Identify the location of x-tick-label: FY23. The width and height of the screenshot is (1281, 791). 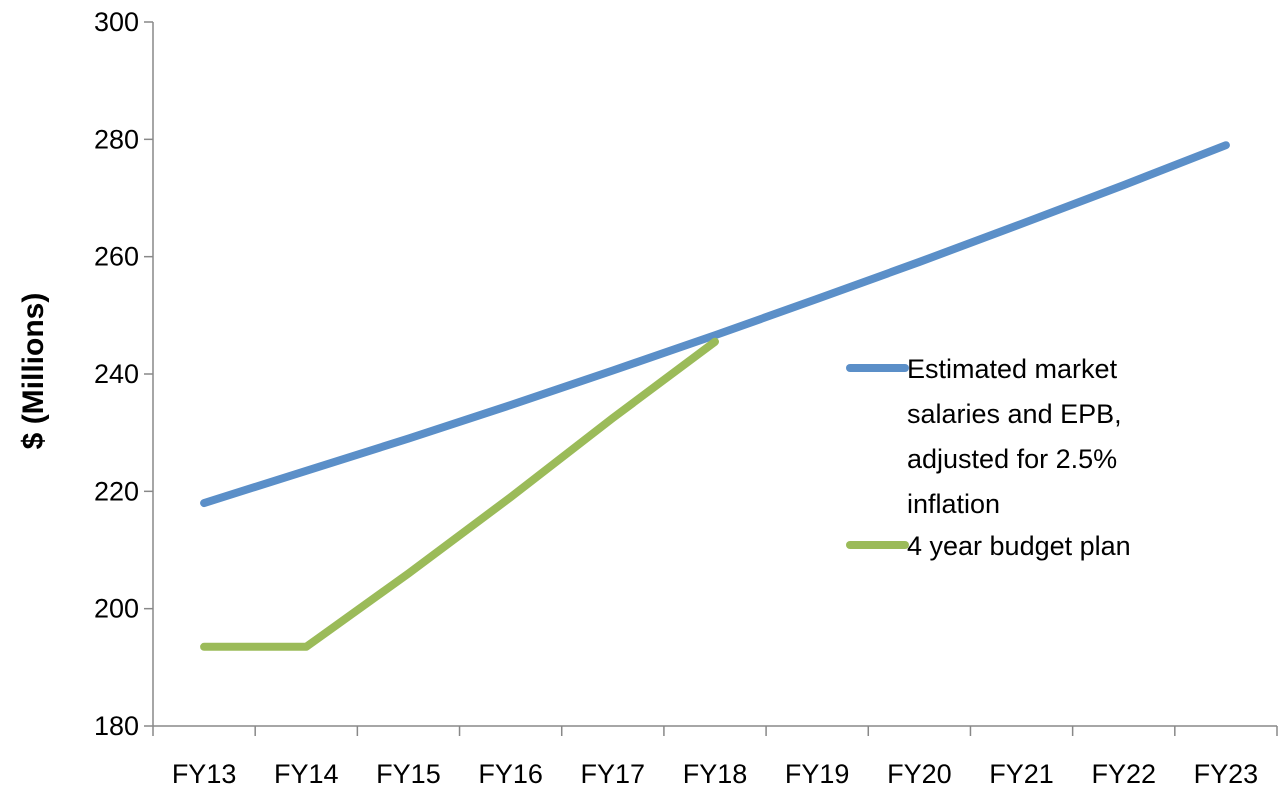
(1226, 774).